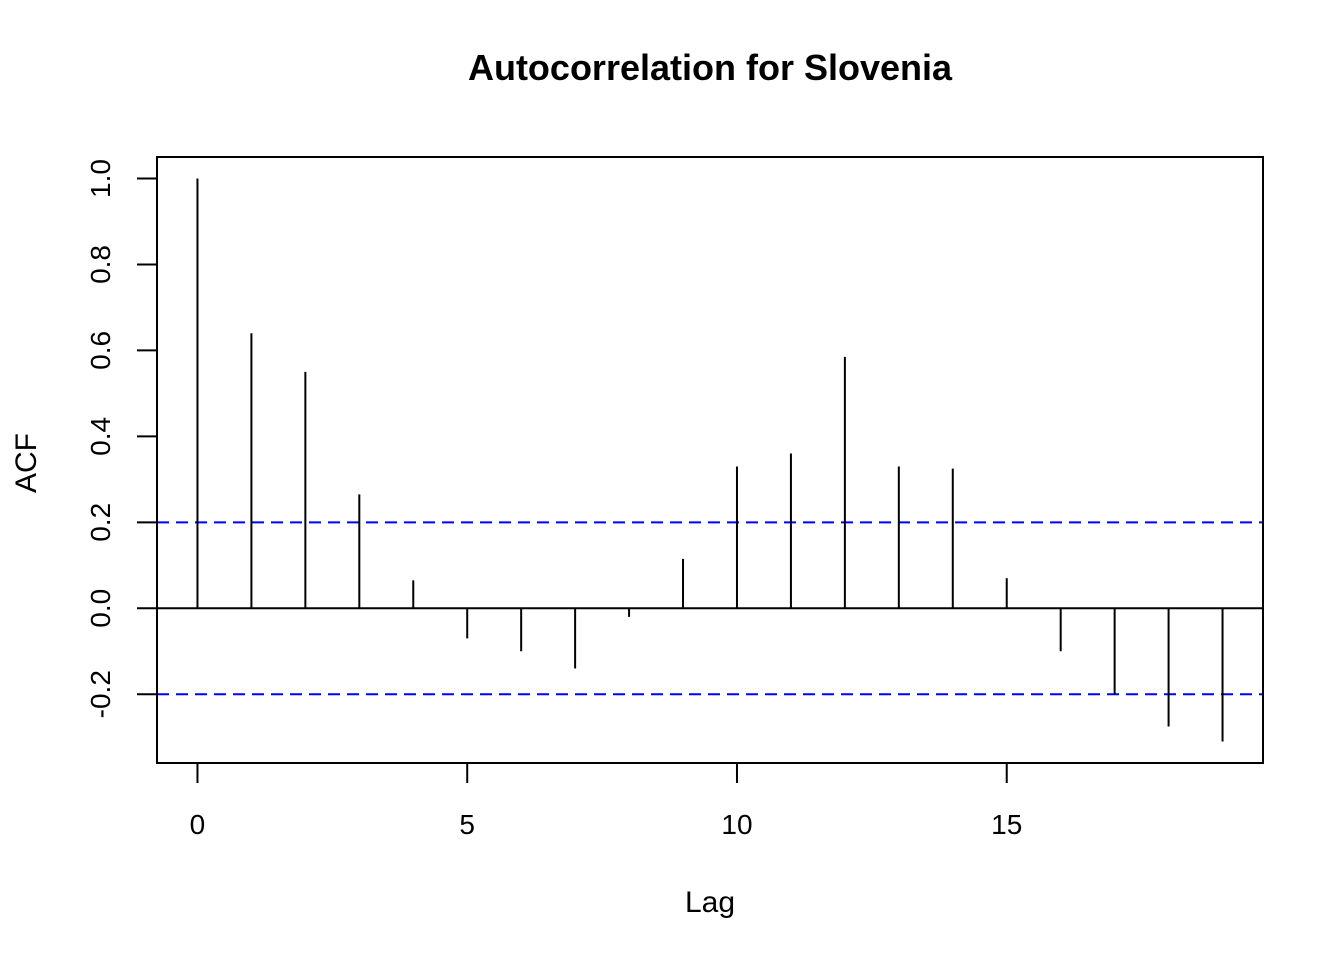 The image size is (1344, 960). What do you see at coordinates (100, 264) in the screenshot?
I see `y-tick-label: 0.8` at bounding box center [100, 264].